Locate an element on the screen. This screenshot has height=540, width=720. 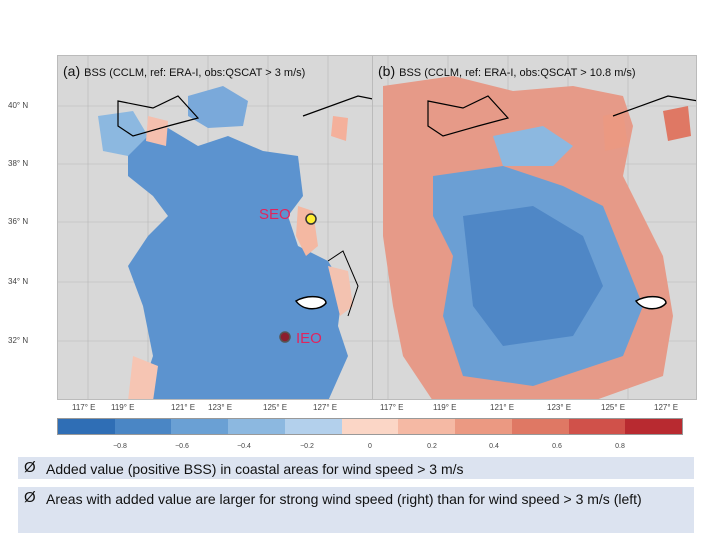
lon-b-121: 121° E is located at coordinates (502, 407).